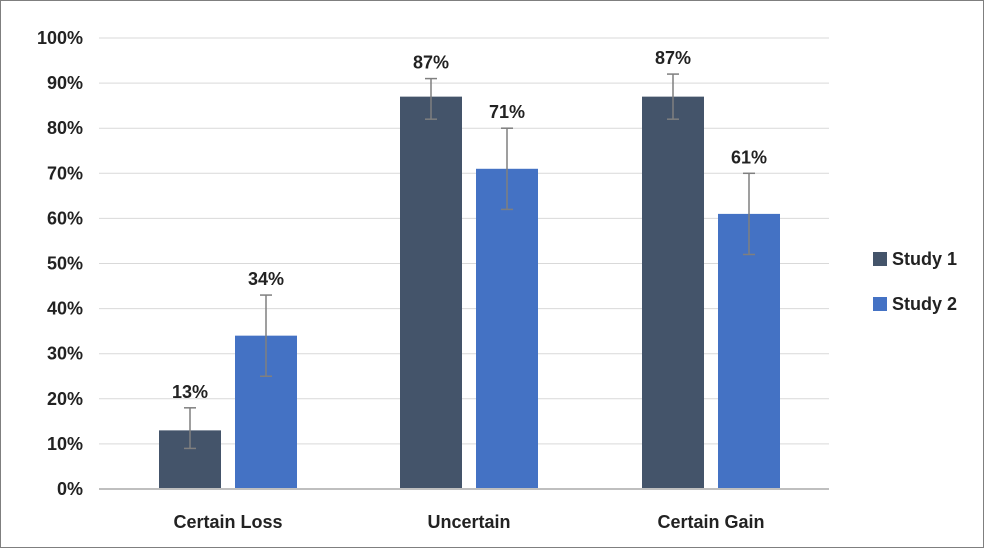  Describe the element at coordinates (65, 83) in the screenshot. I see `y-tick-label: 90%` at that location.